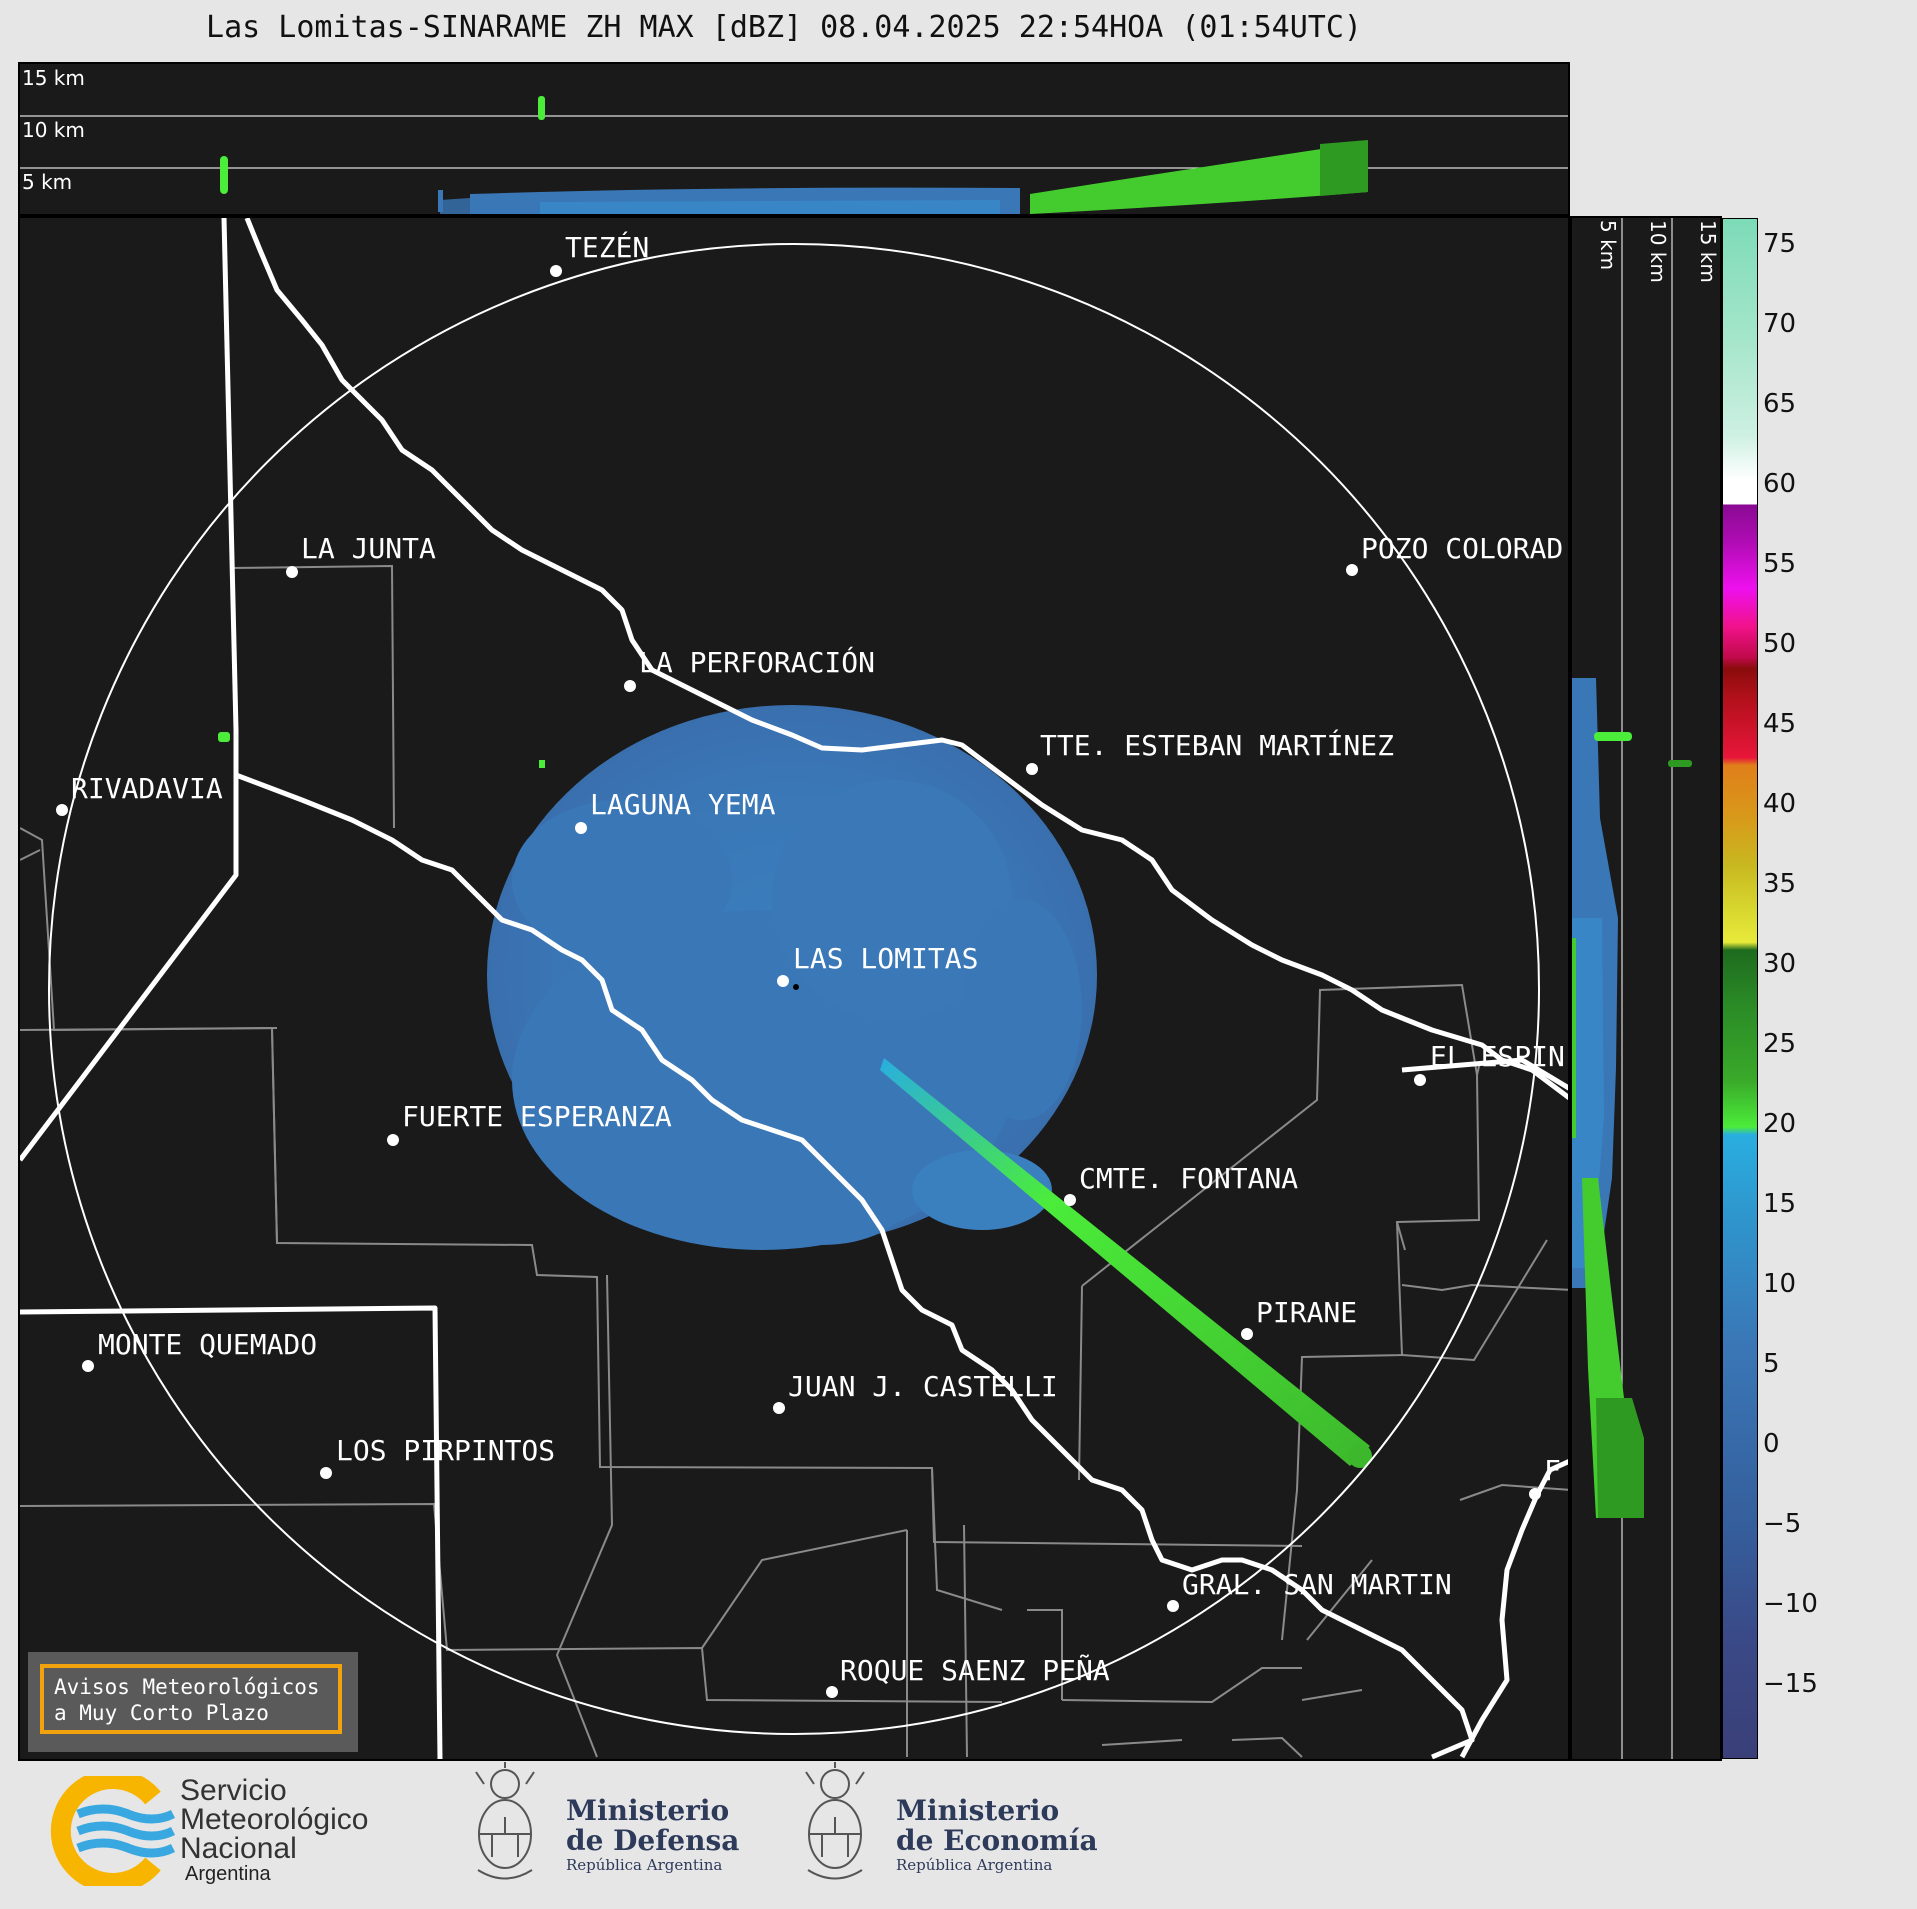 The width and height of the screenshot is (1917, 1909). What do you see at coordinates (1780, 1124) in the screenshot?
I see `colorbar-tick: 20` at bounding box center [1780, 1124].